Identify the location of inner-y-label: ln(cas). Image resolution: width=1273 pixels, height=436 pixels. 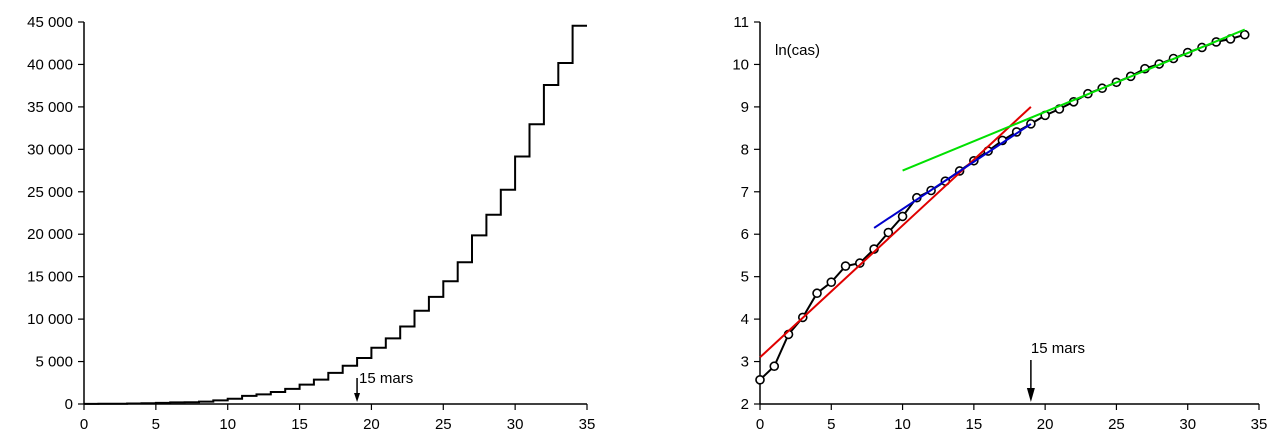
(797, 50).